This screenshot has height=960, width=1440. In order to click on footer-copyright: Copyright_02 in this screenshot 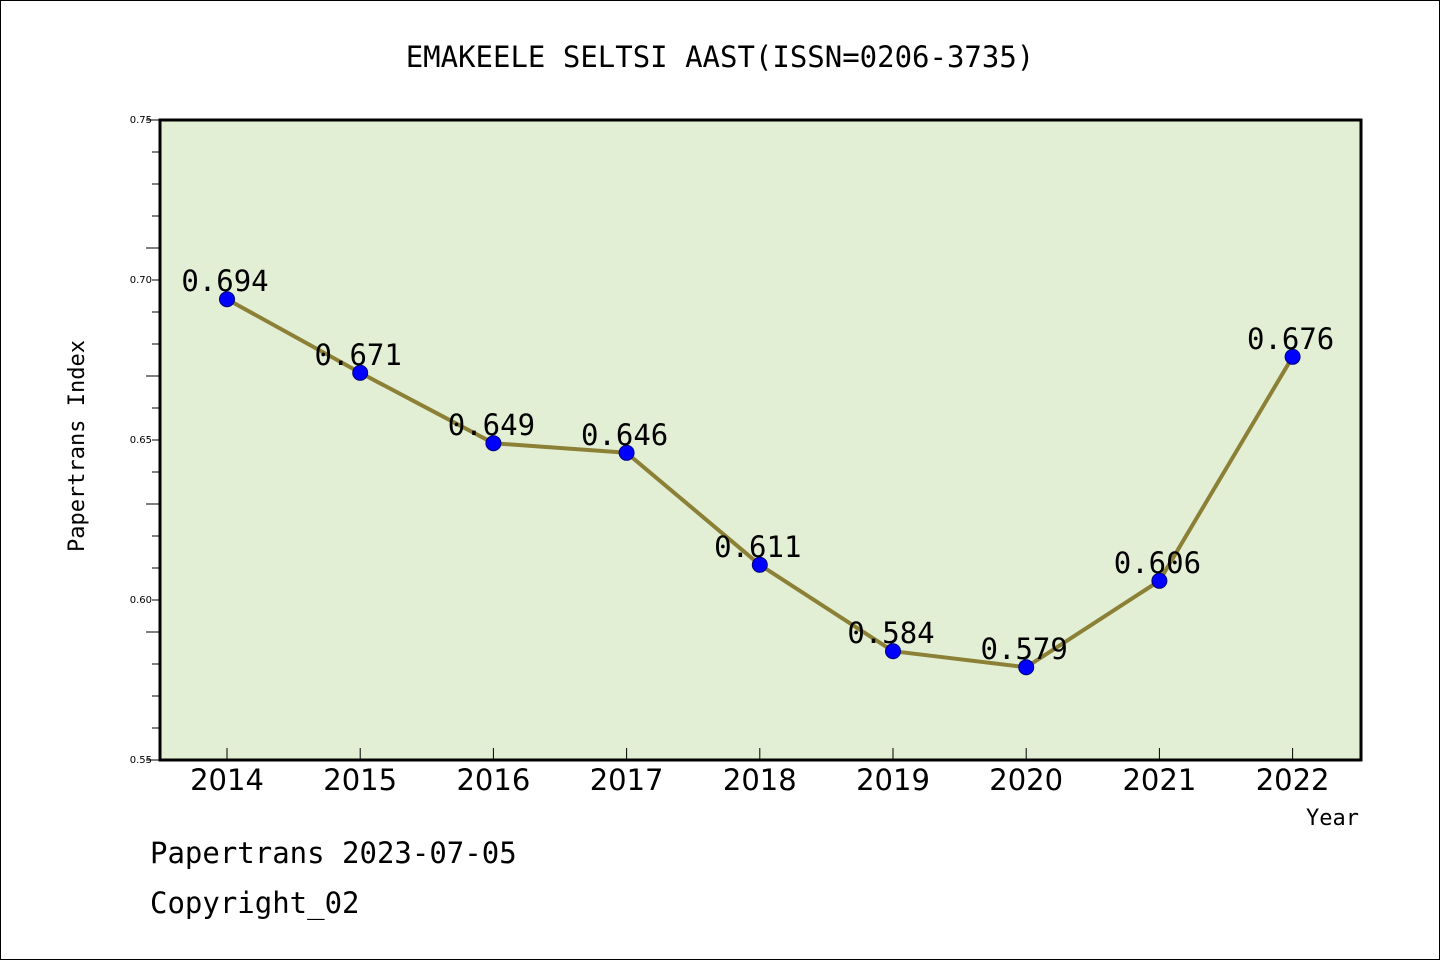, I will do `click(255, 903)`.